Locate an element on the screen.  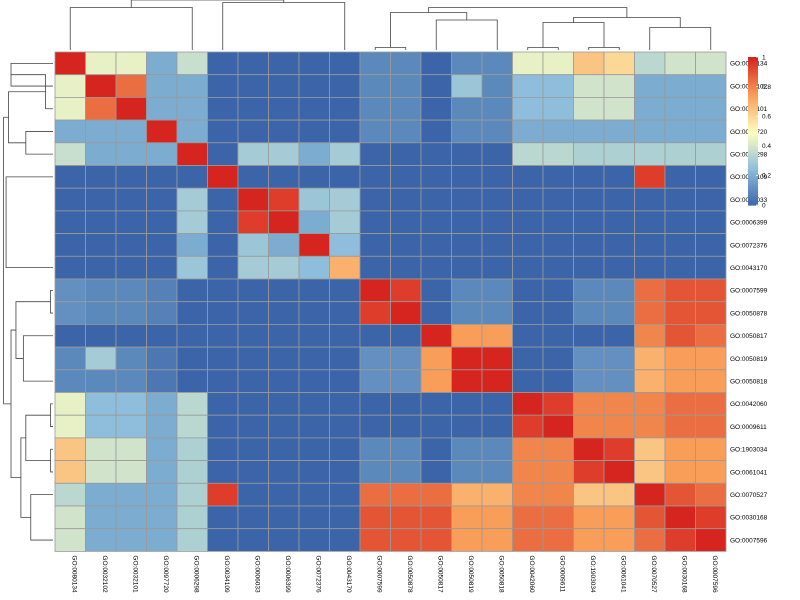
legend-tick-label: 0 is located at coordinates (764, 205).